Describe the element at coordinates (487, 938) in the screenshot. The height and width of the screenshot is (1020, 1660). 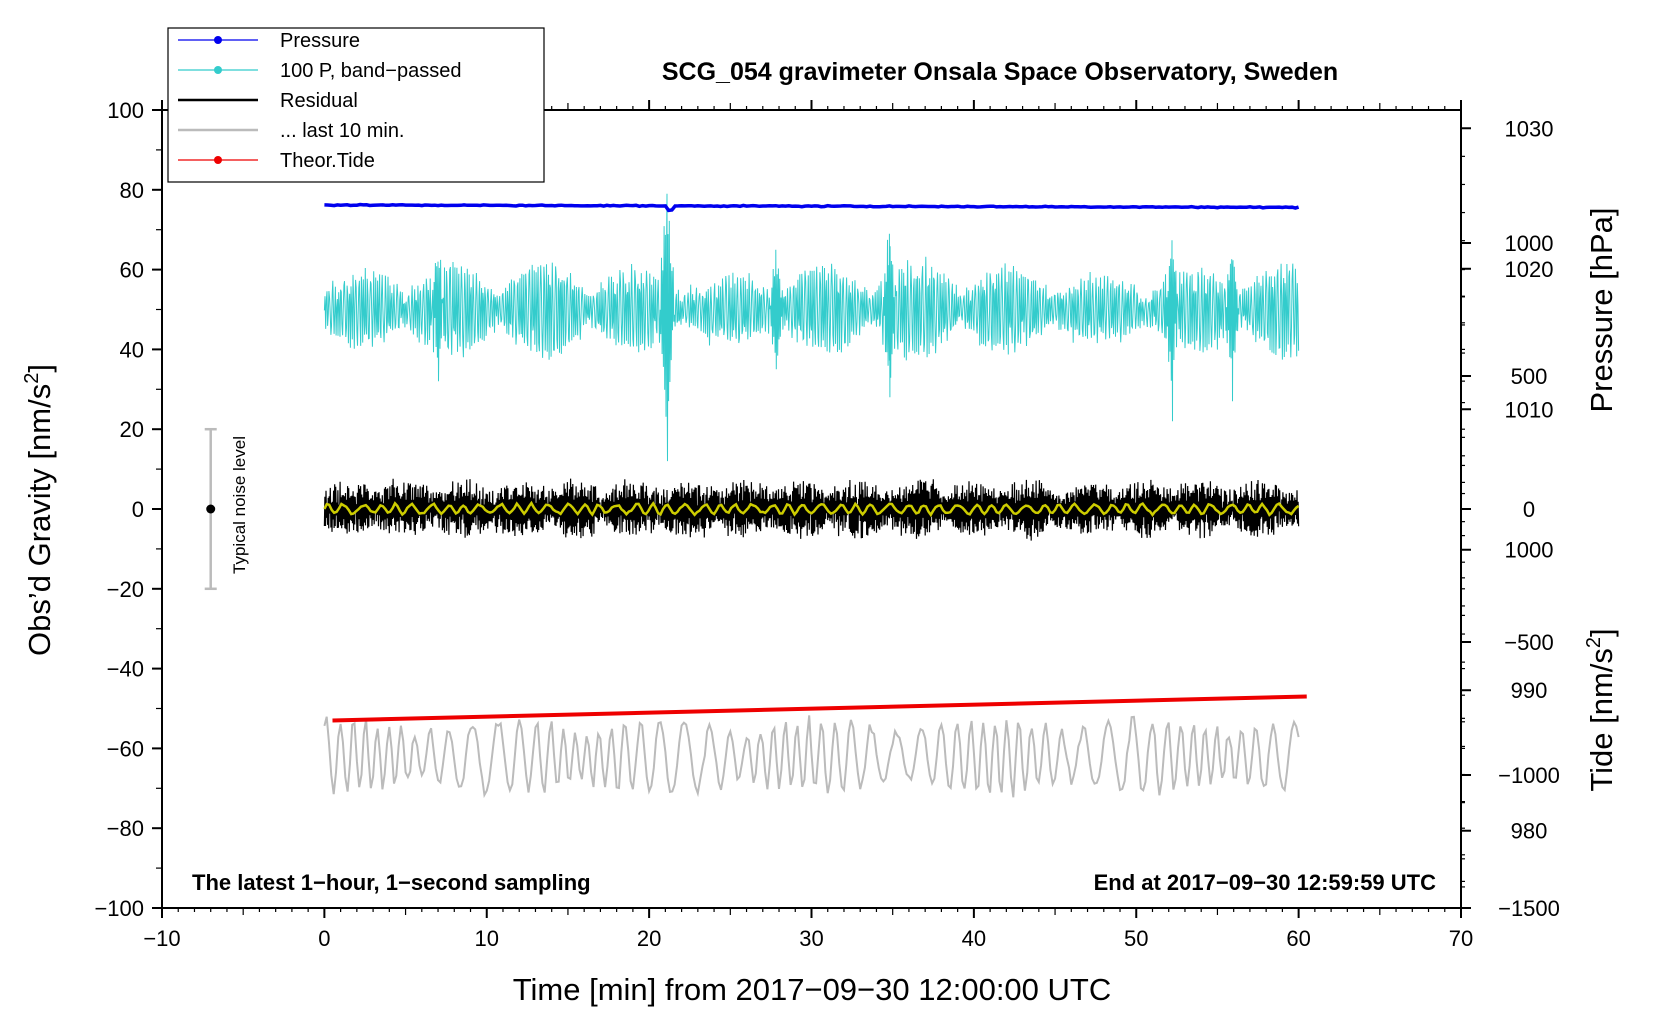
I see `x-tick-label: 10` at that location.